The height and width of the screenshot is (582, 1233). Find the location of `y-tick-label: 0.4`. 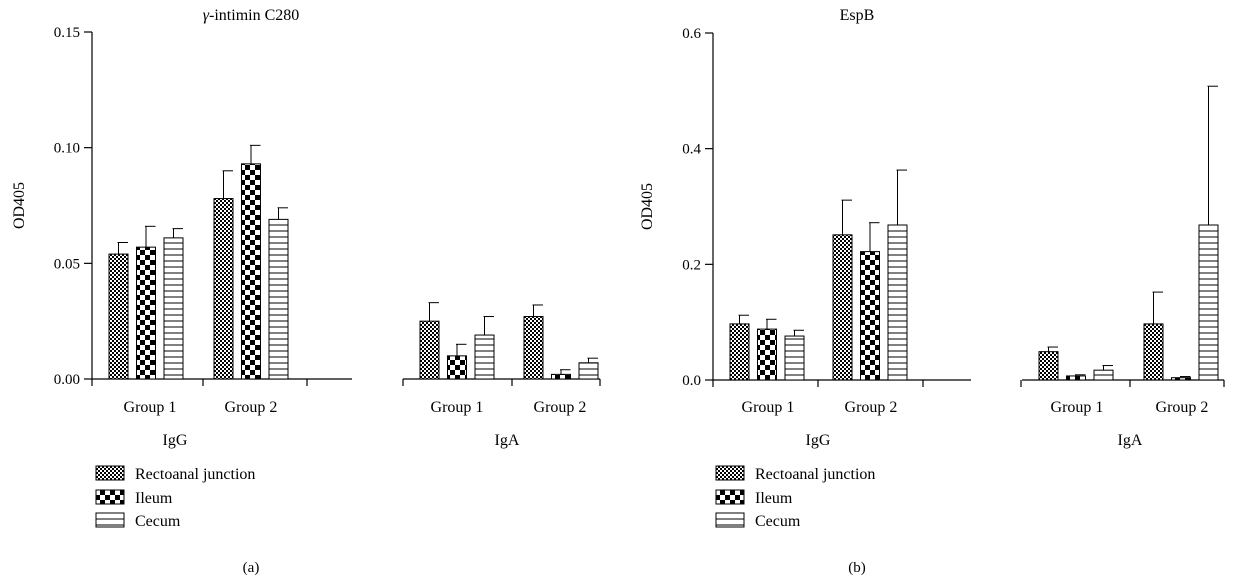

y-tick-label: 0.4 is located at coordinates (691, 150).